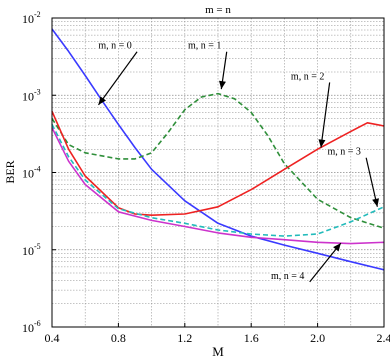  I want to click on annotation-label-1: m, n = 1, so click(204, 46).